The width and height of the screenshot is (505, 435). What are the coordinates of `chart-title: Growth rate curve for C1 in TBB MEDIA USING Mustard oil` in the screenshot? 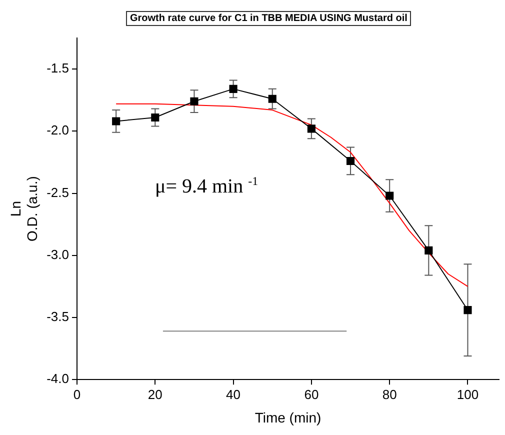 It's located at (269, 18).